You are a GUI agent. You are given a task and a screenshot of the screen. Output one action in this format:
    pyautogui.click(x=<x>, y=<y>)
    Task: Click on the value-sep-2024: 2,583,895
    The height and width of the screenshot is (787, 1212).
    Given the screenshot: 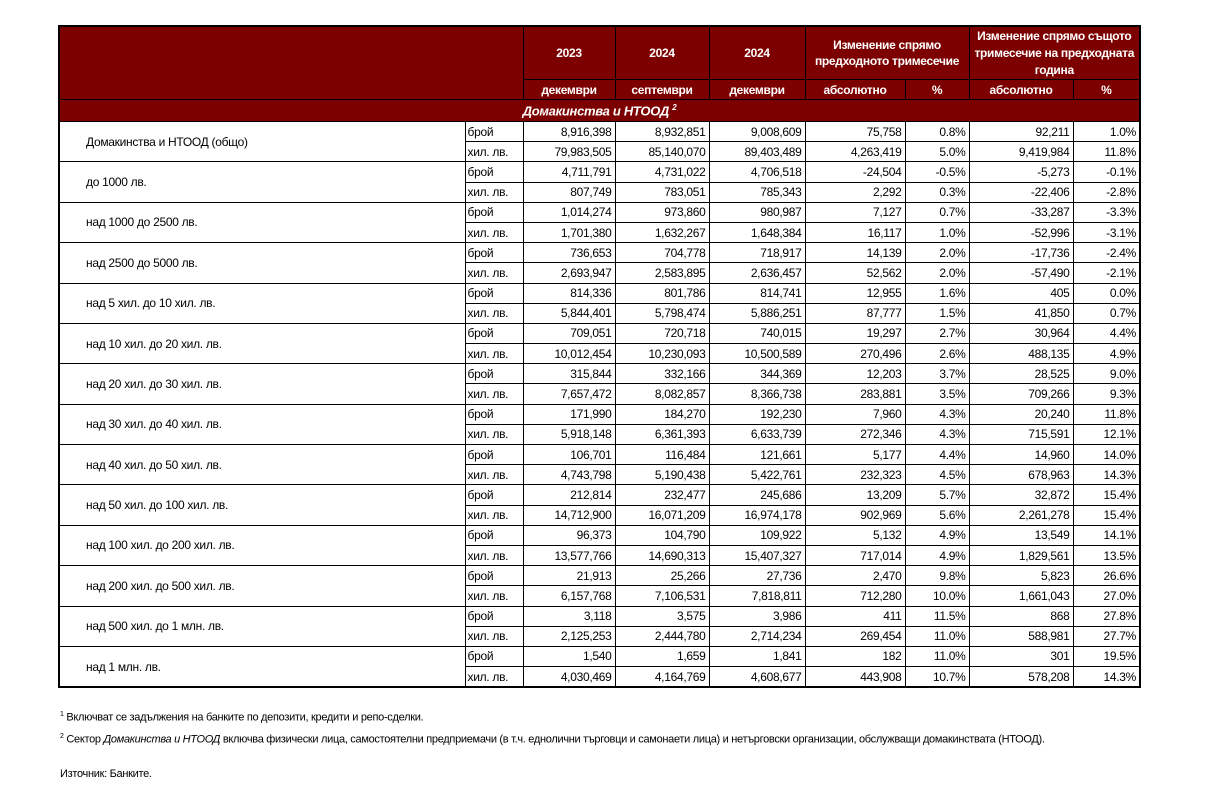 What is the action you would take?
    pyautogui.click(x=662, y=273)
    